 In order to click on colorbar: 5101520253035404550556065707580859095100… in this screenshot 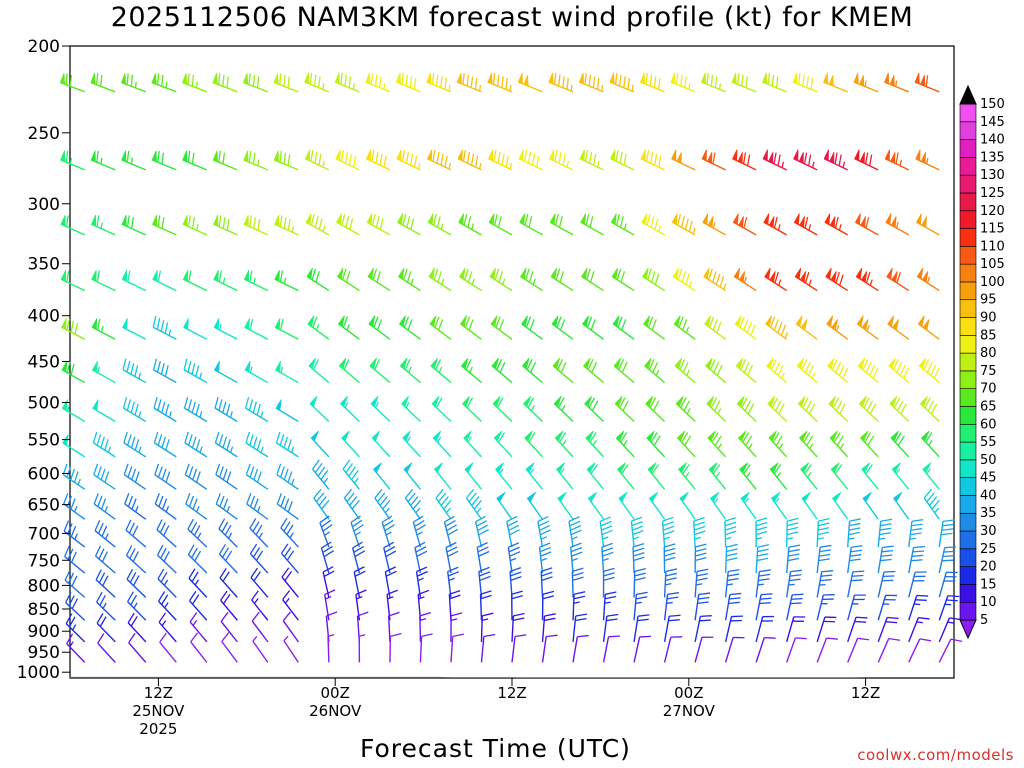, I will do `click(982, 362)`.